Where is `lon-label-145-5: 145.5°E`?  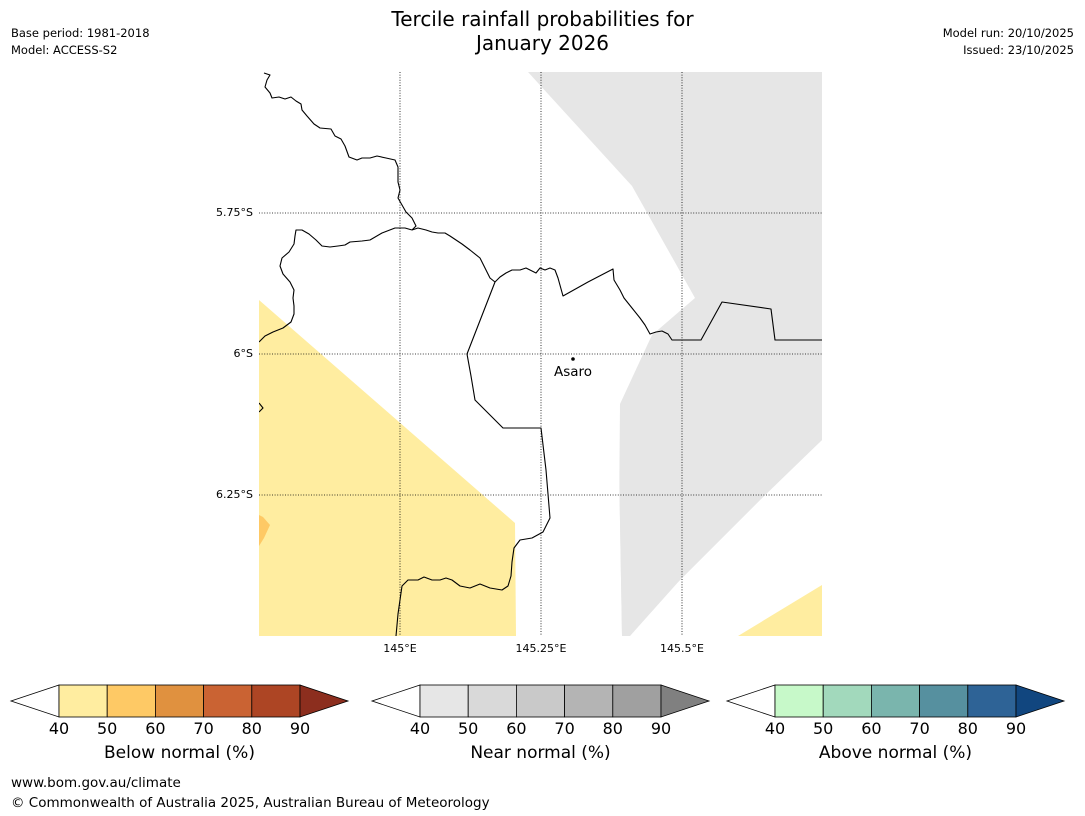
lon-label-145-5: 145.5°E is located at coordinates (682, 648).